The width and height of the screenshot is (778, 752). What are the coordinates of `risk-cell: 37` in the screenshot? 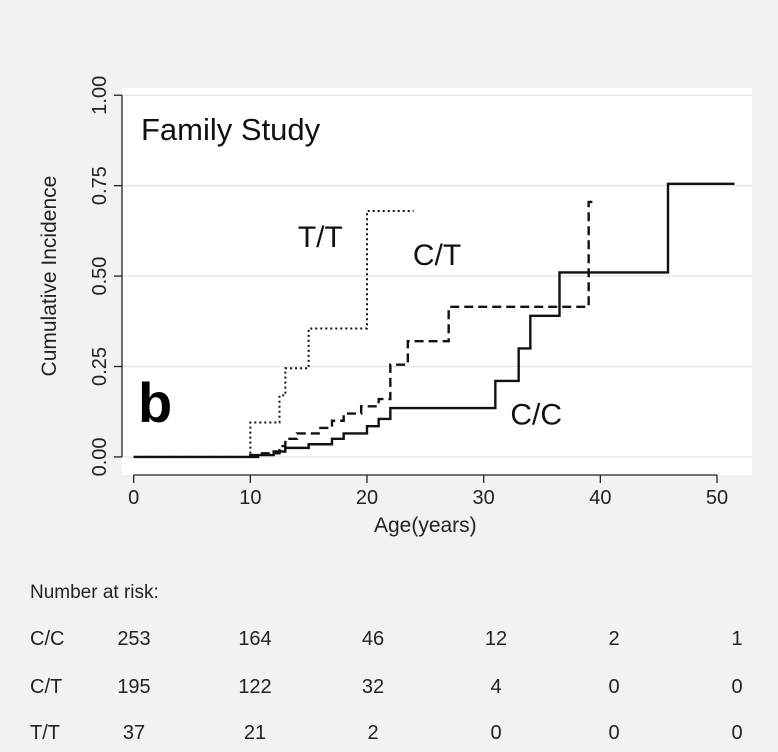 It's located at (134, 733).